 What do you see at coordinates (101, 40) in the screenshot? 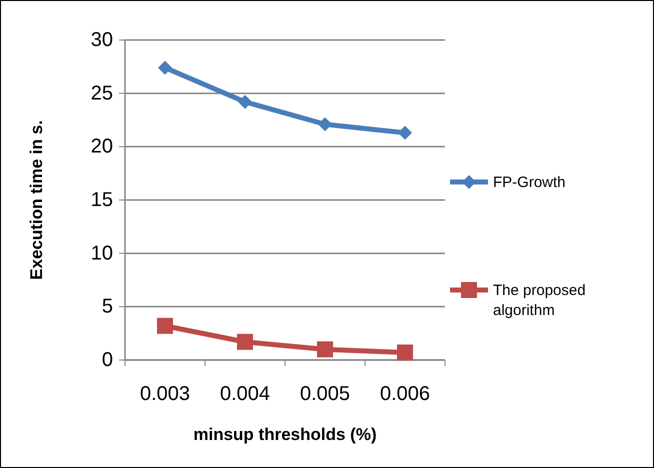
I see `y-tick-label: 30` at bounding box center [101, 40].